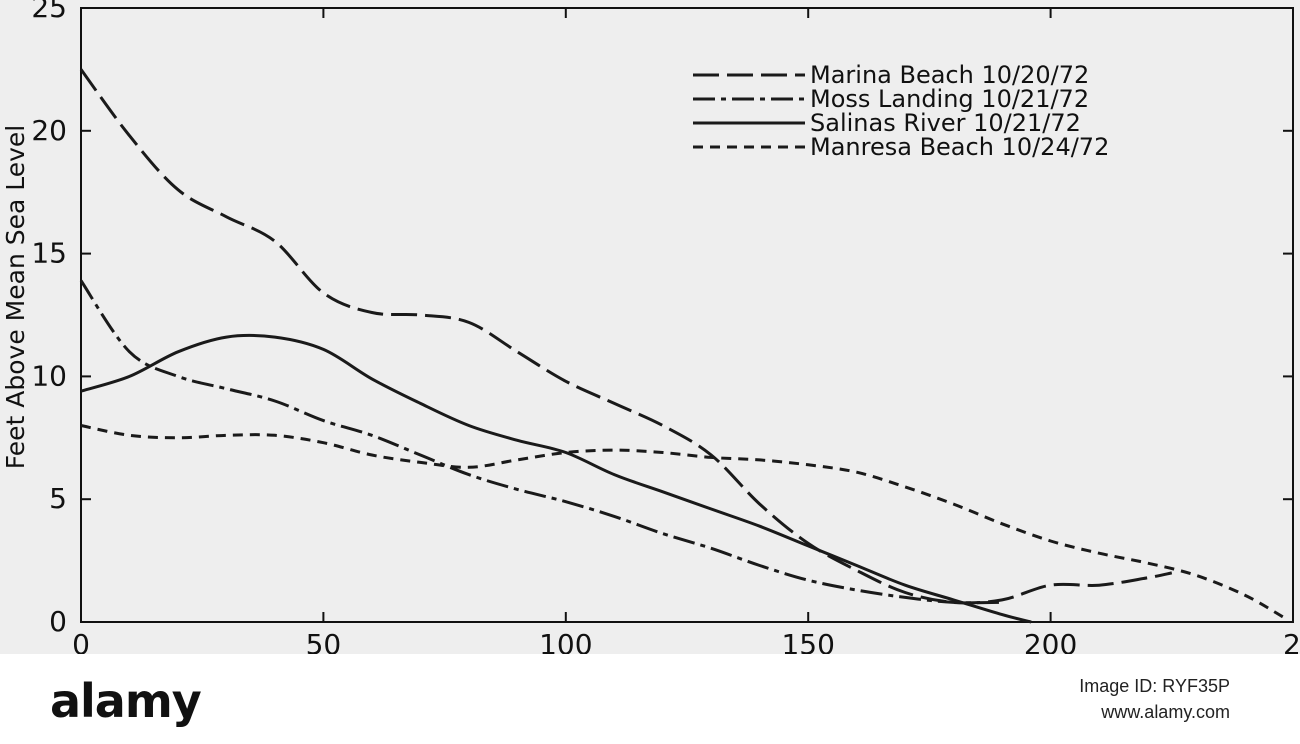  I want to click on x-tick-label: 50, so click(324, 641).